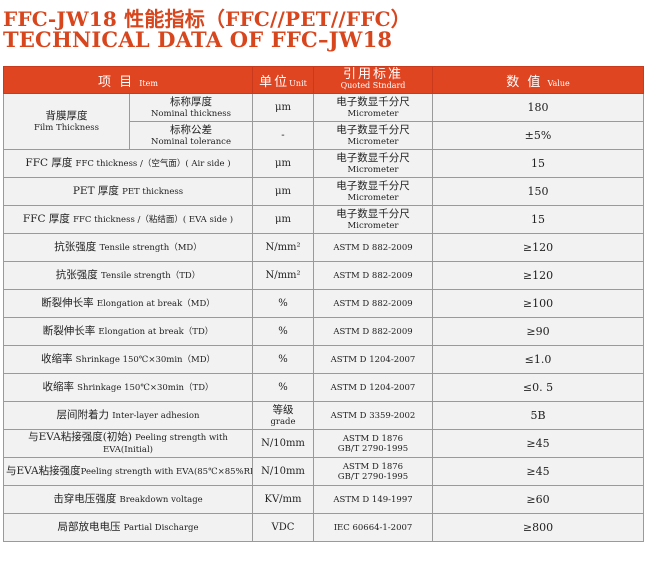  I want to click on page-title-en: TECHNICAL DATA OF FFC–JW18, so click(198, 39).